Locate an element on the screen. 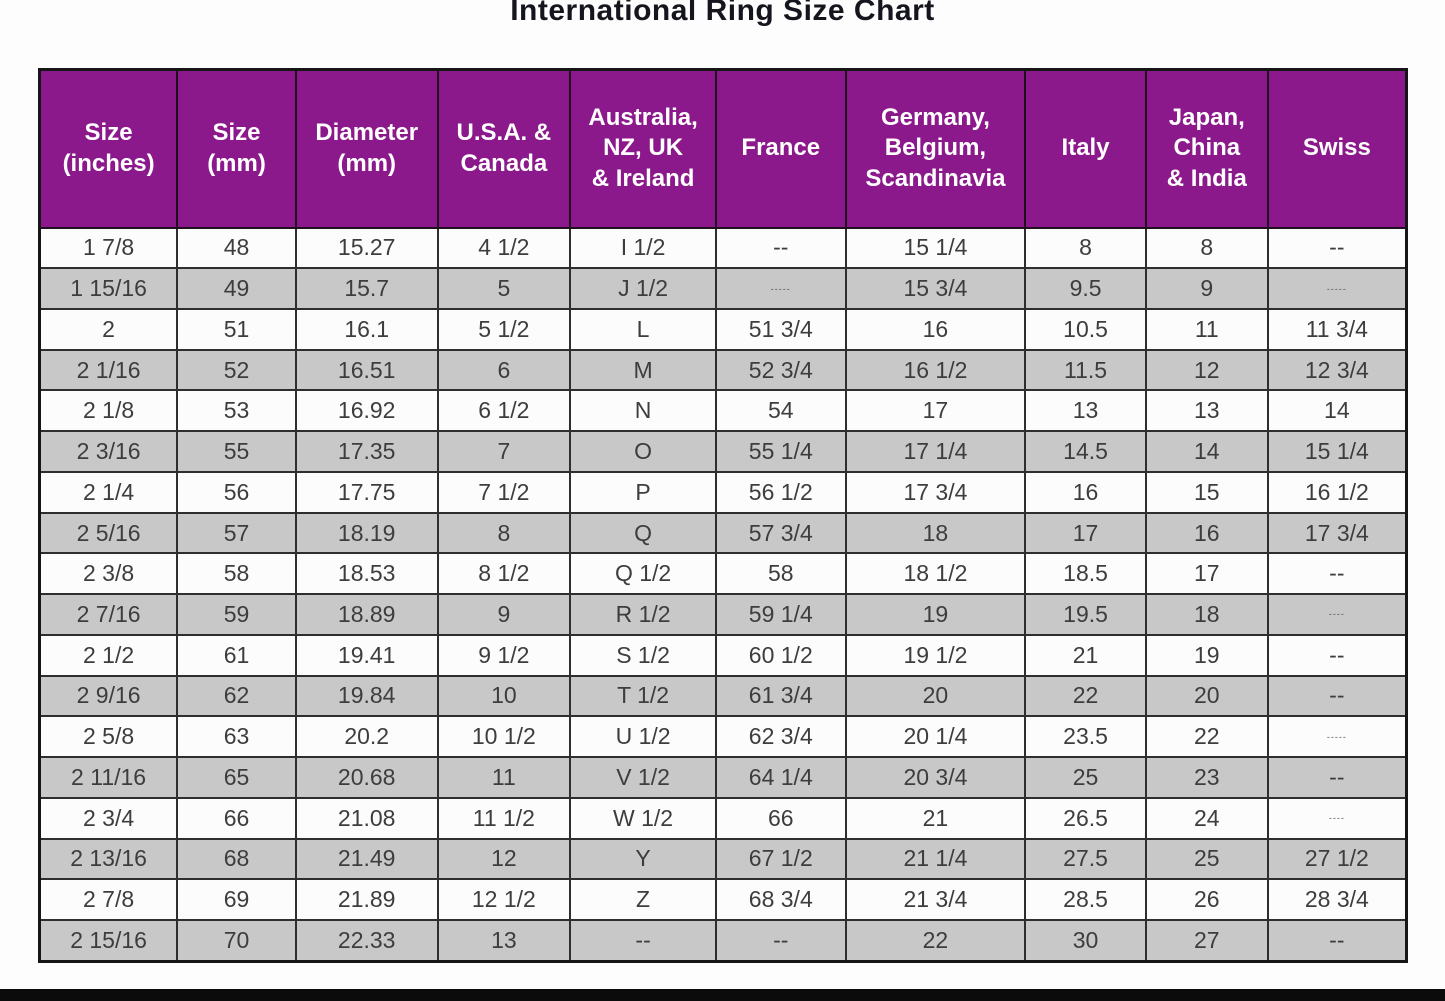 The height and width of the screenshot is (1001, 1445). cell-r10-c8: 19.5 is located at coordinates (1085, 614).